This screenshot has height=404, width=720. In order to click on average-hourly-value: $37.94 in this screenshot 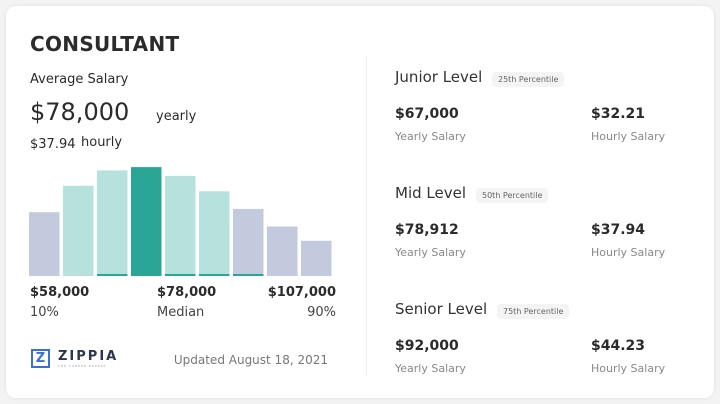, I will do `click(53, 144)`.